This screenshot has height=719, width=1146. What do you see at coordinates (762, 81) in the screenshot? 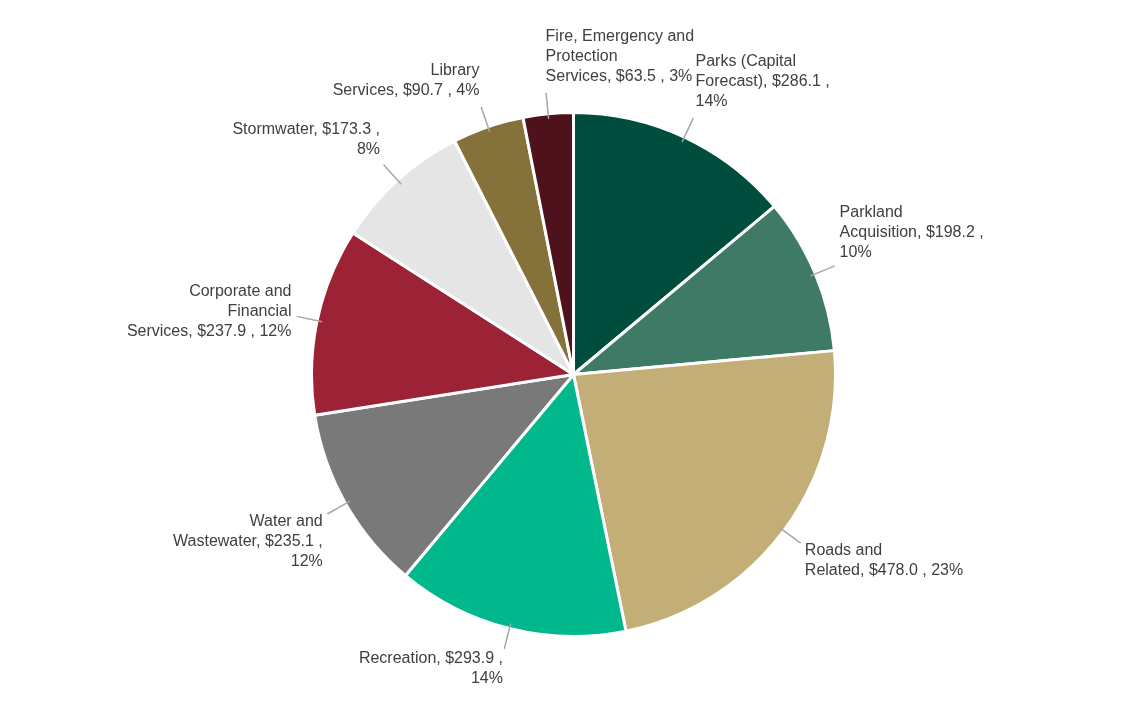
I see `slice-label: Parks (Capital Forecast), $286.1 , 14%` at bounding box center [762, 81].